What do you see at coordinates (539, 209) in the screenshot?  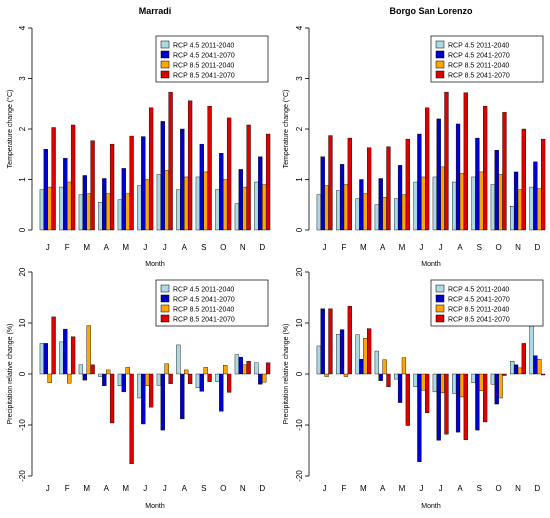 I see `chart2-bar-D-s3` at bounding box center [539, 209].